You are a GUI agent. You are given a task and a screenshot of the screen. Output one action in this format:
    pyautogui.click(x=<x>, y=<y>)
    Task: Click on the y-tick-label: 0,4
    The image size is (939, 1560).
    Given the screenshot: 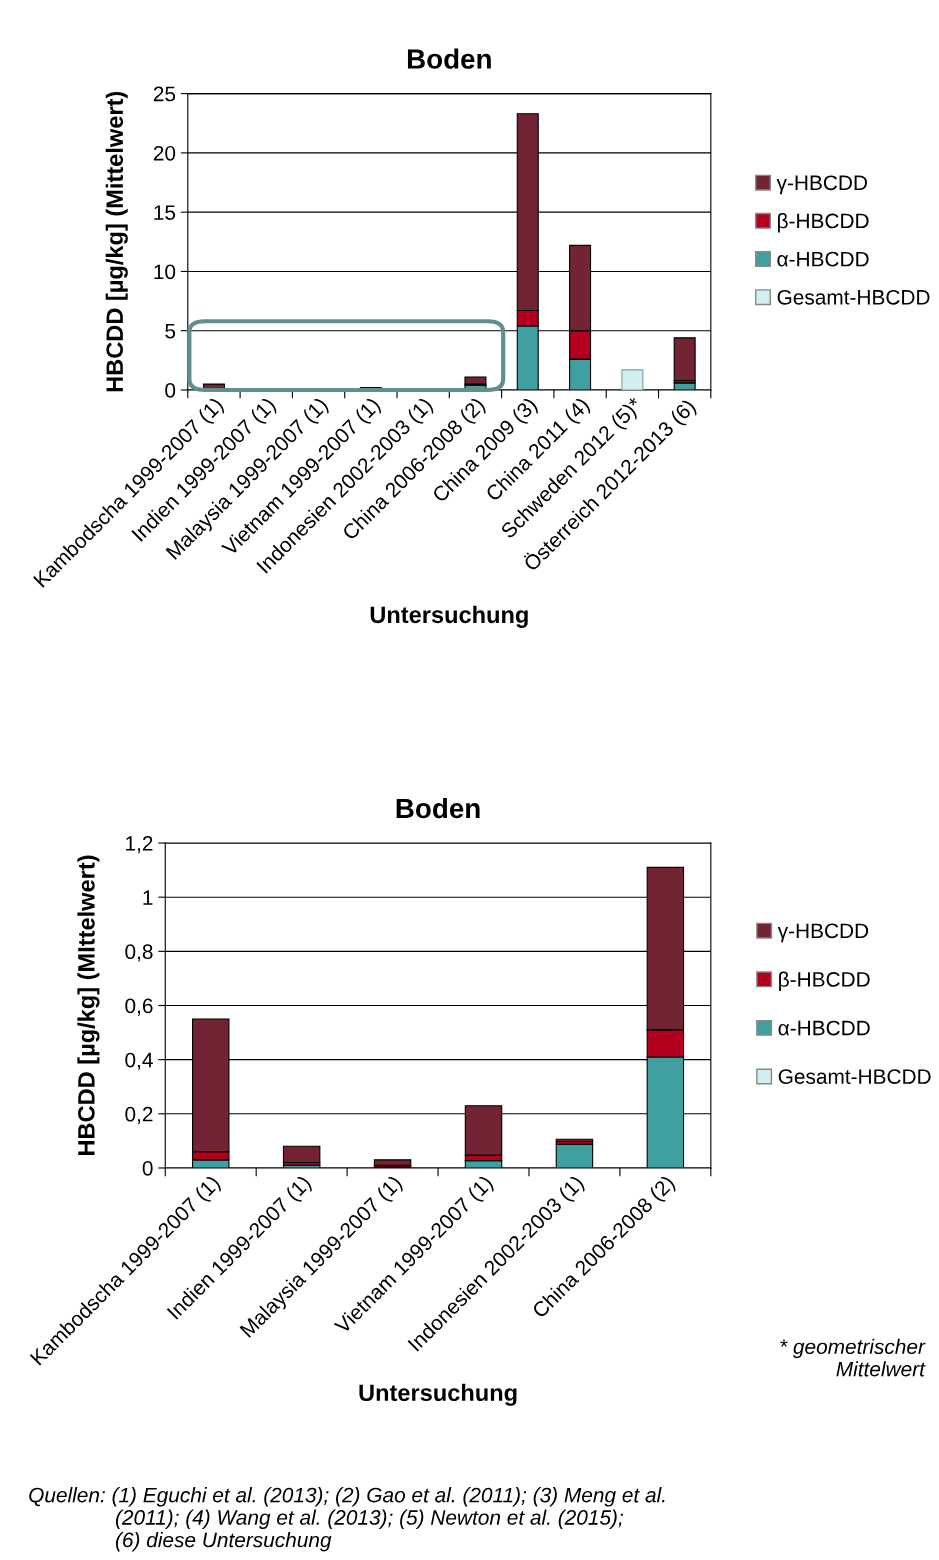 What is the action you would take?
    pyautogui.click(x=139, y=1061)
    